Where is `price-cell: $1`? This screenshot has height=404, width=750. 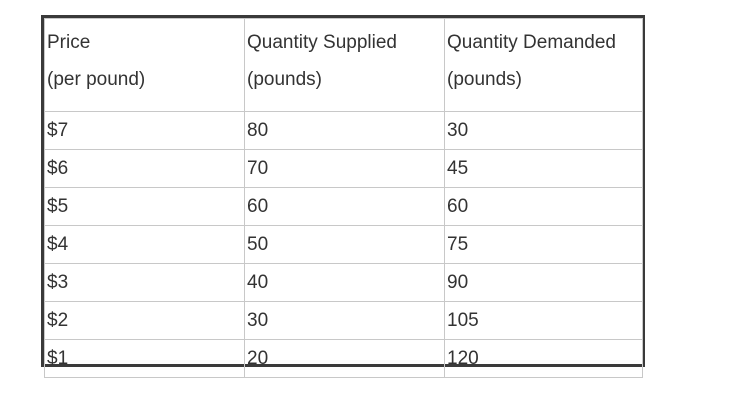
price-cell: $1 is located at coordinates (144, 358).